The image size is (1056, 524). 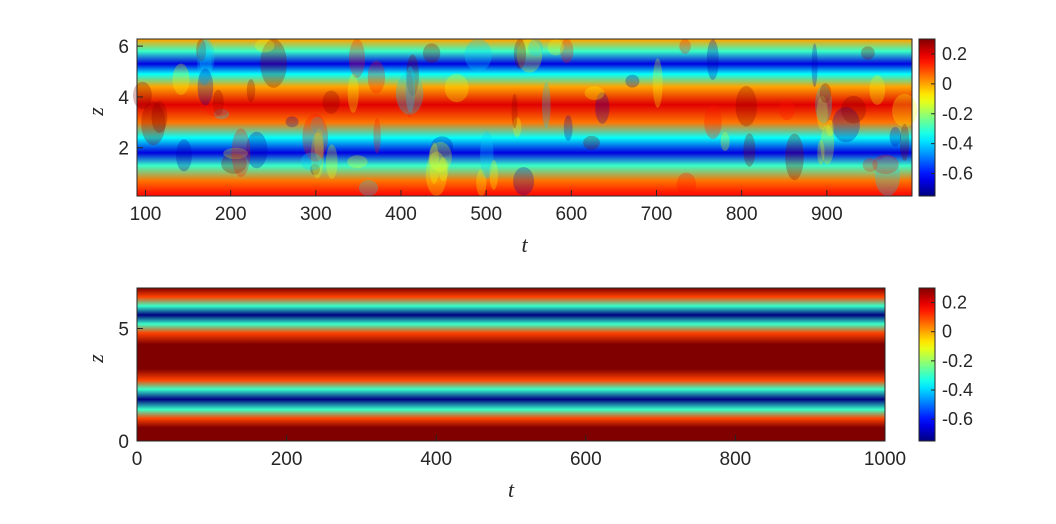 I want to click on x-tick-label: 900, so click(x=827, y=214).